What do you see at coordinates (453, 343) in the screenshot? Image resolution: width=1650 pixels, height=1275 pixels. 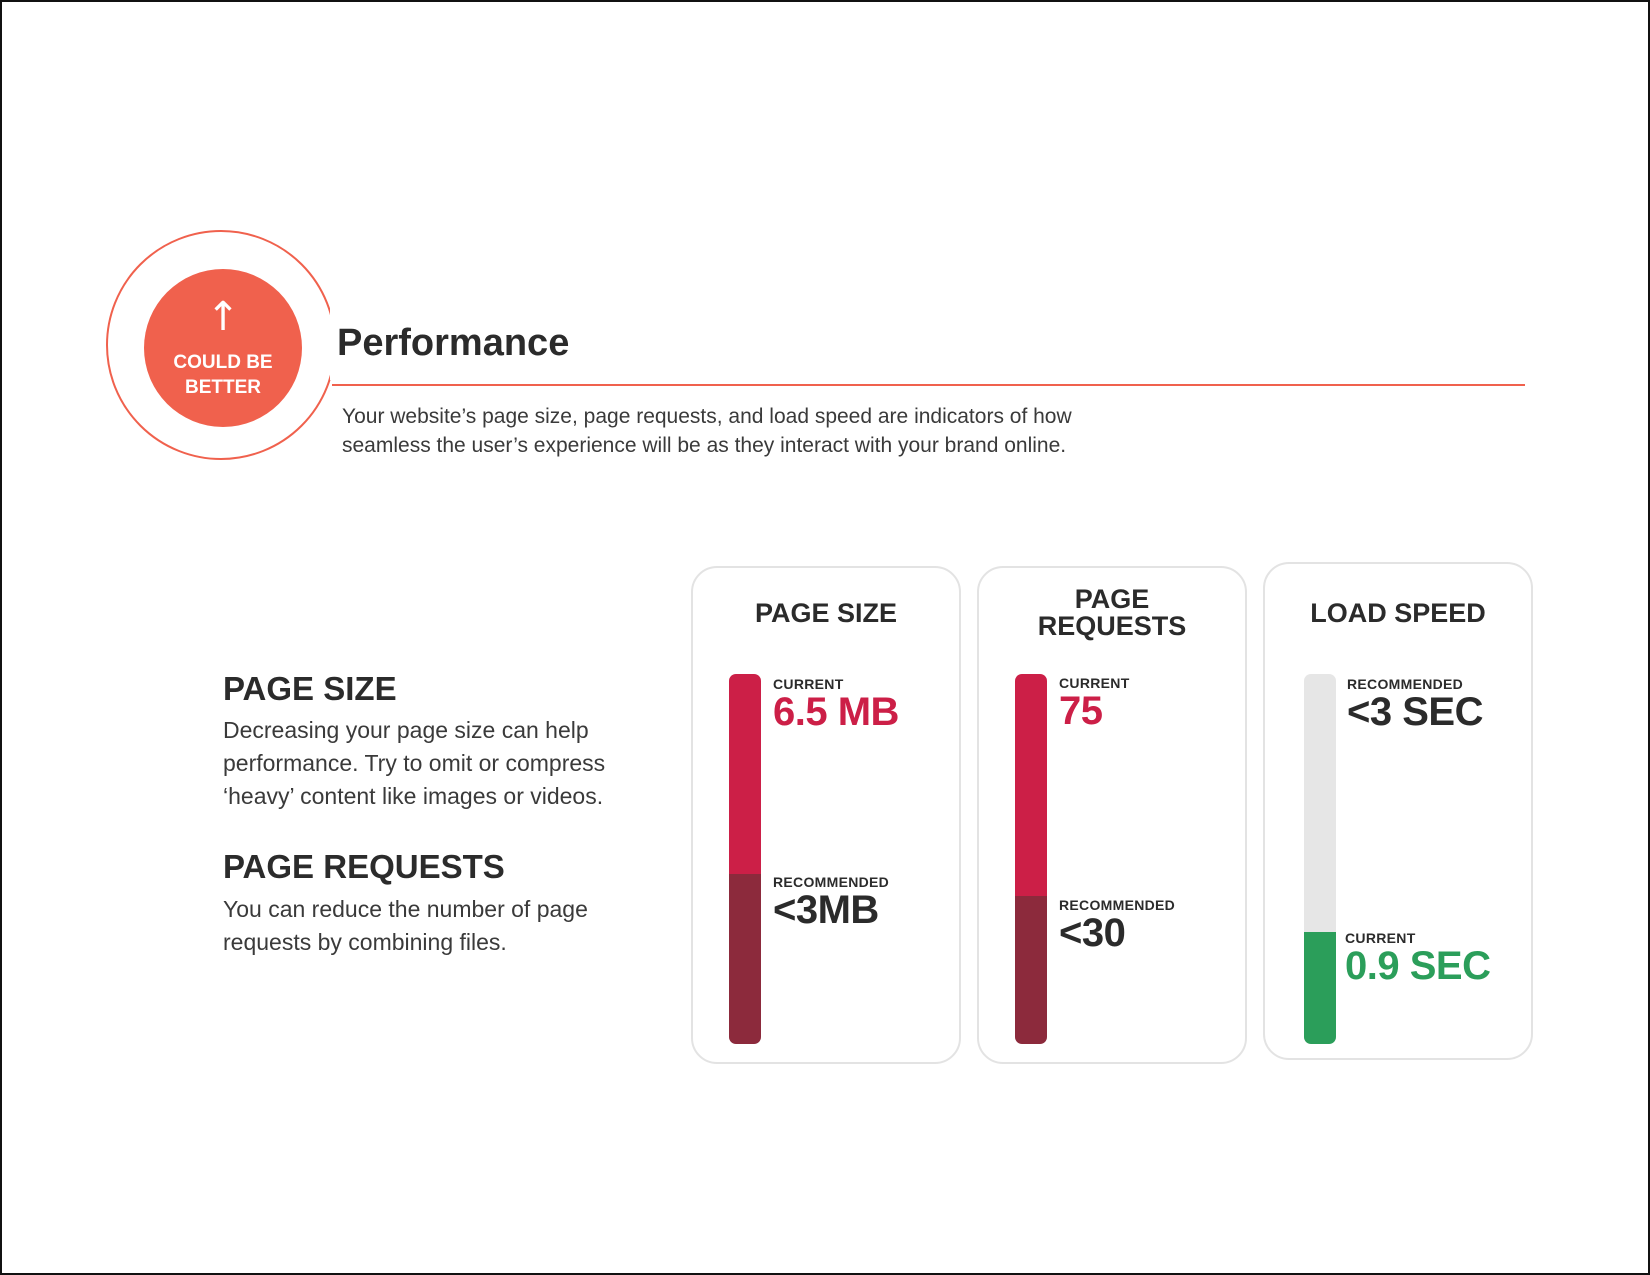 I see `section-title: Performance` at bounding box center [453, 343].